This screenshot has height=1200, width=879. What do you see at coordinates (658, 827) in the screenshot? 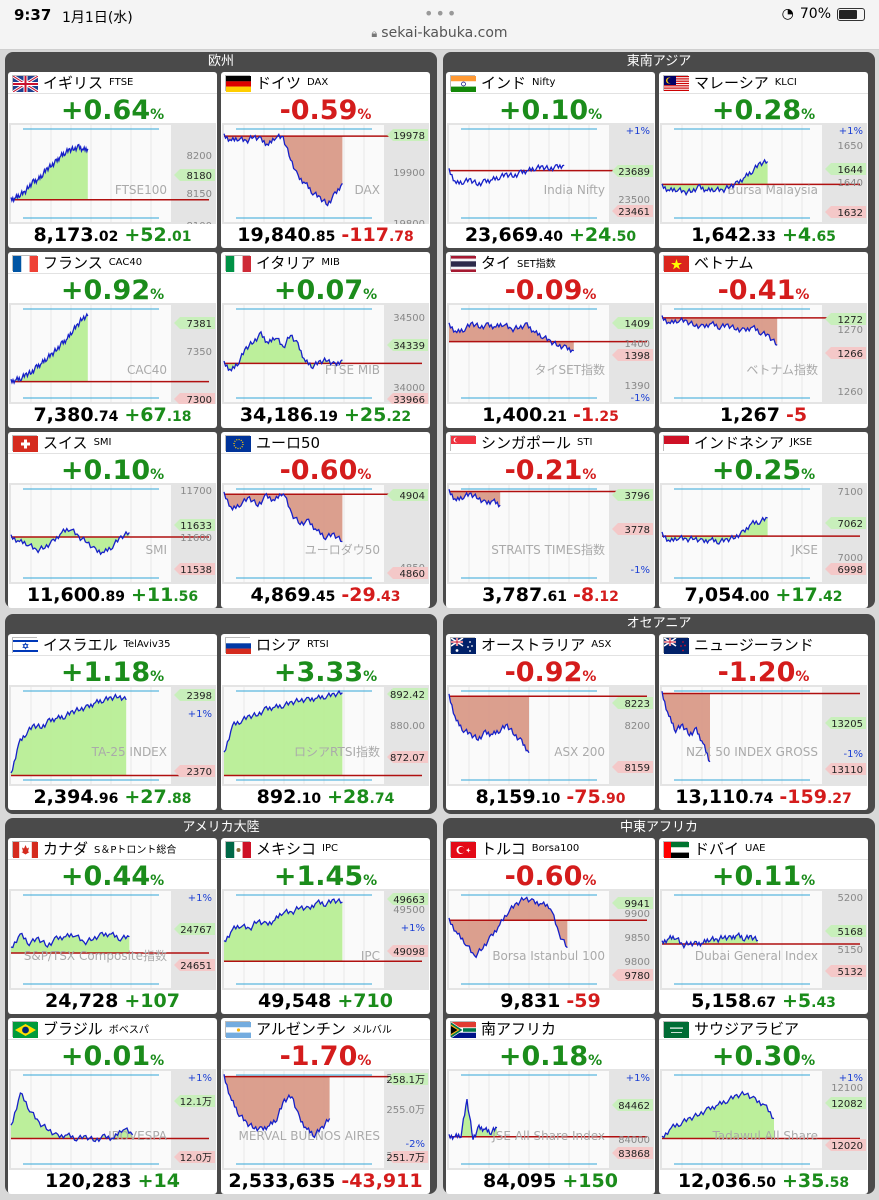
I see `region-title: 中東アフリカ` at bounding box center [658, 827].